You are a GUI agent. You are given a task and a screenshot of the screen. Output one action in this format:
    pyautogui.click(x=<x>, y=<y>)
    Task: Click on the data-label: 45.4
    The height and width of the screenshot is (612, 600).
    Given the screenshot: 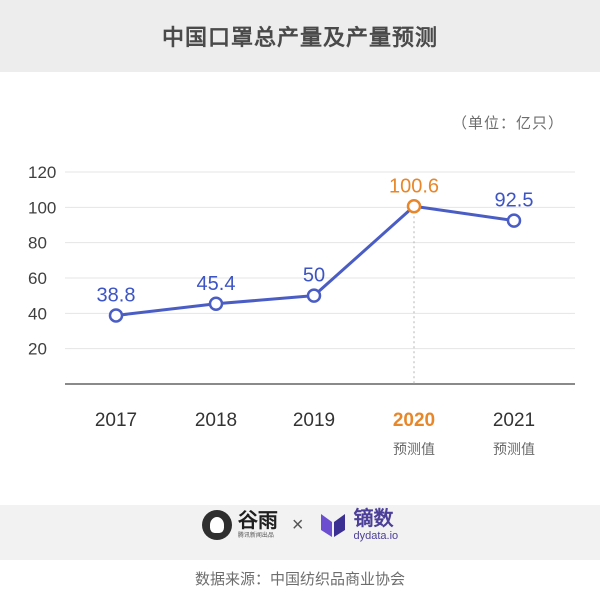 What is the action you would take?
    pyautogui.click(x=216, y=284)
    